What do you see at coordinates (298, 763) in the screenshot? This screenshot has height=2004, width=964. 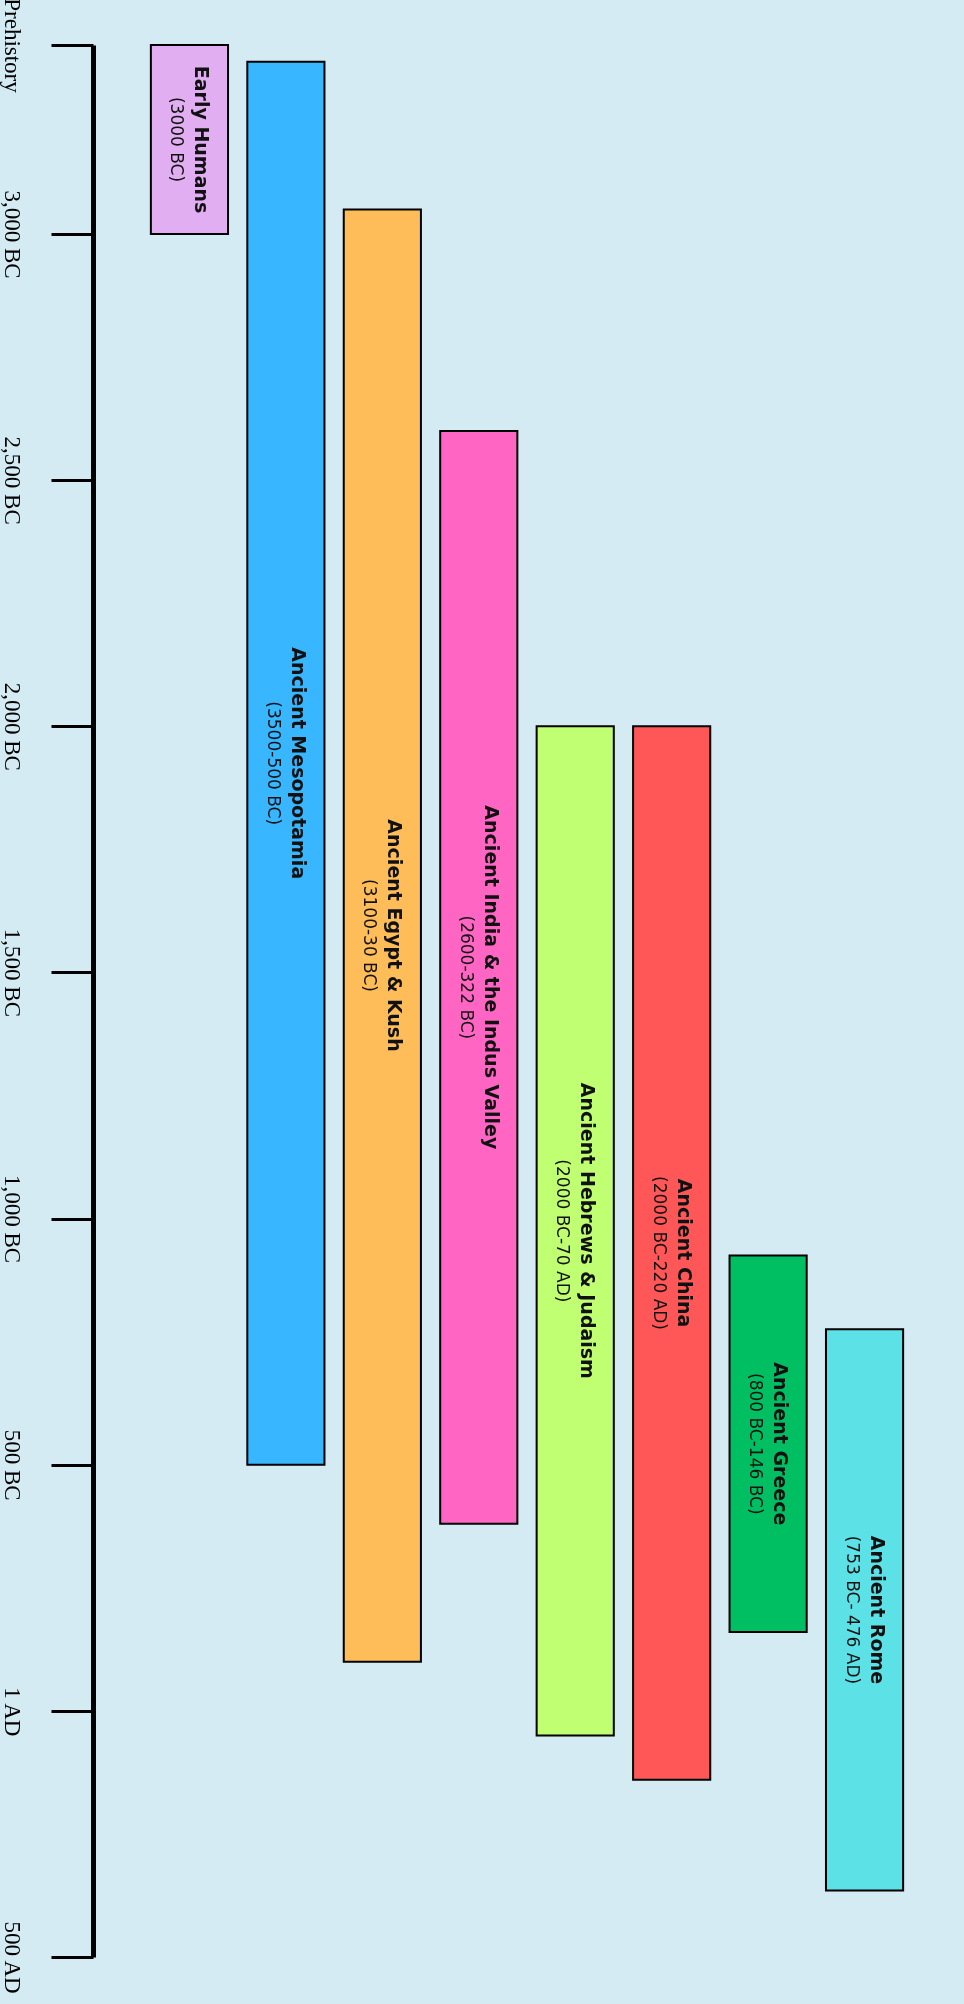 I see `x-tick-label: Ancient Mesopotamia` at bounding box center [298, 763].